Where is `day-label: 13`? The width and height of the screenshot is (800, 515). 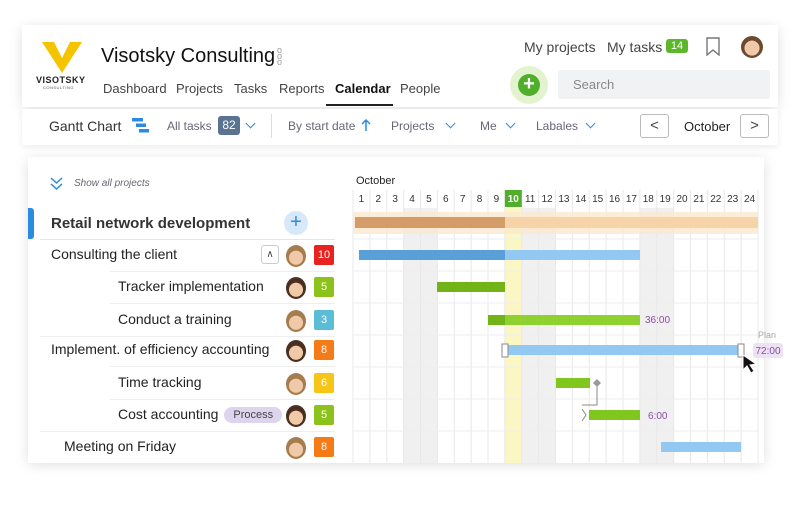
day-label: 13 is located at coordinates (564, 199).